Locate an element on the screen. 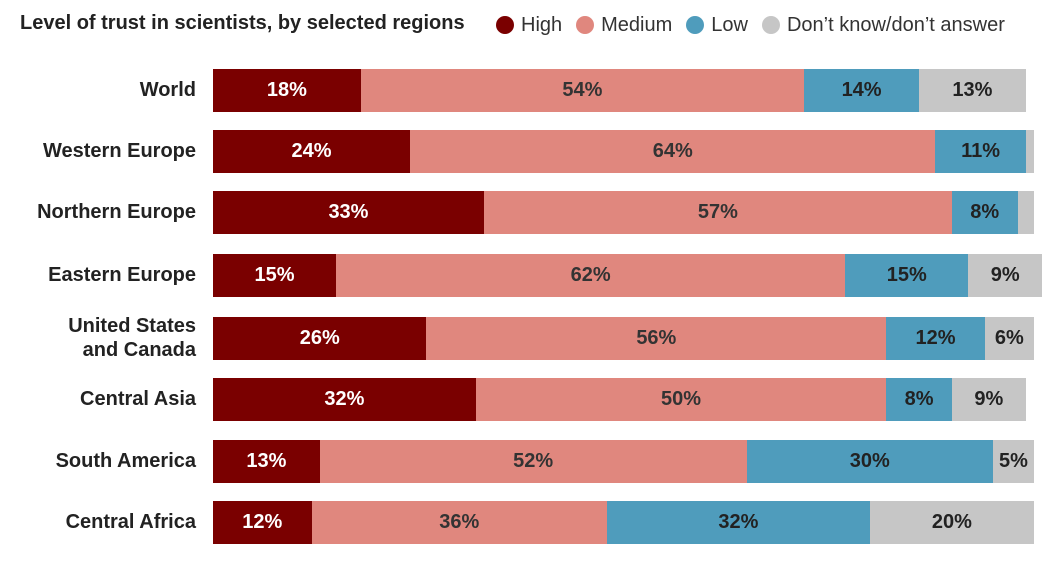  data-label: 6% is located at coordinates (1009, 338).